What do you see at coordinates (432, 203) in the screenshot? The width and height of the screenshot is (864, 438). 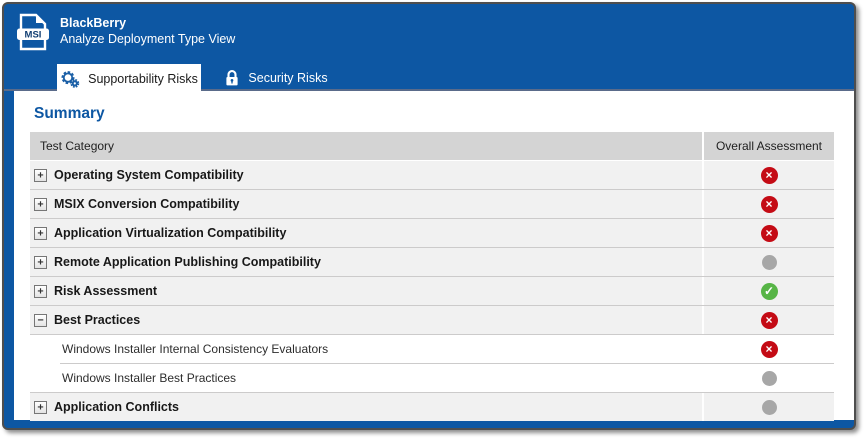 I see `table-row: + MSIX Conversion Compatibility ×` at bounding box center [432, 203].